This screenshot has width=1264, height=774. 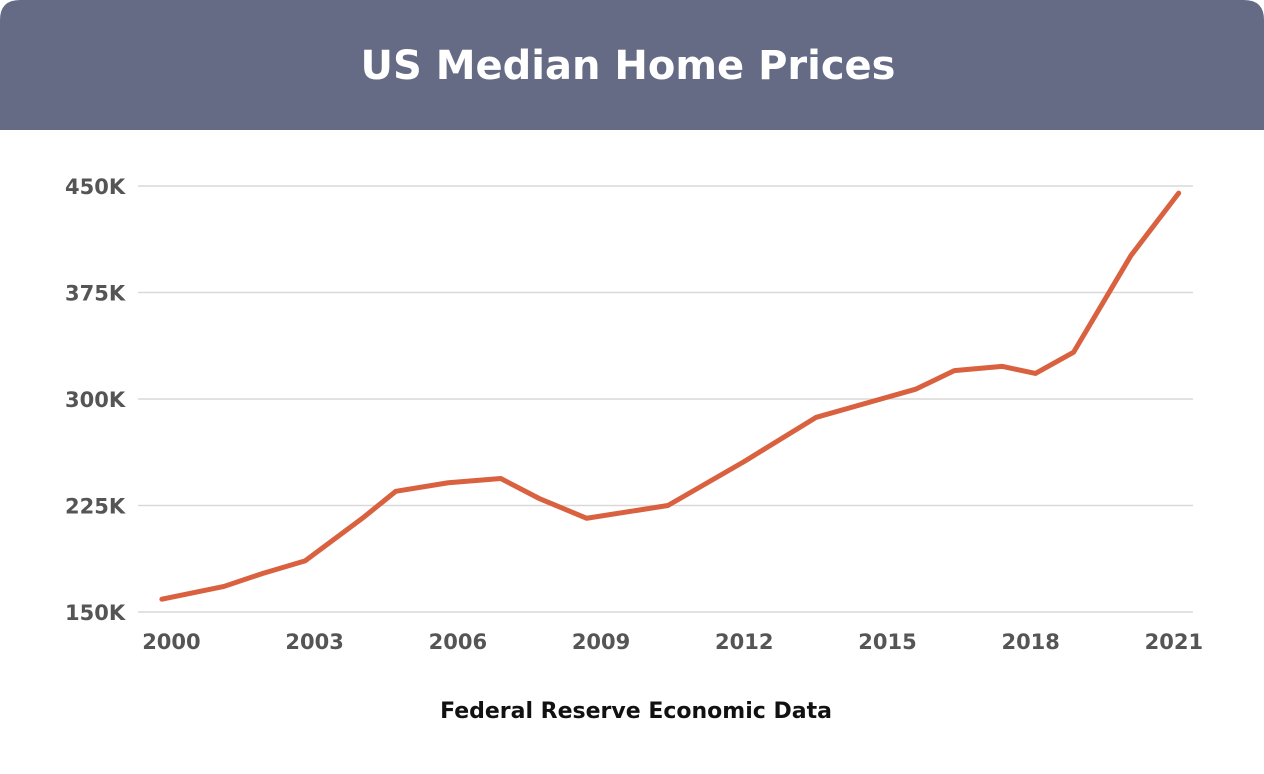 What do you see at coordinates (95, 613) in the screenshot?
I see `y-tick-label: 150K` at bounding box center [95, 613].